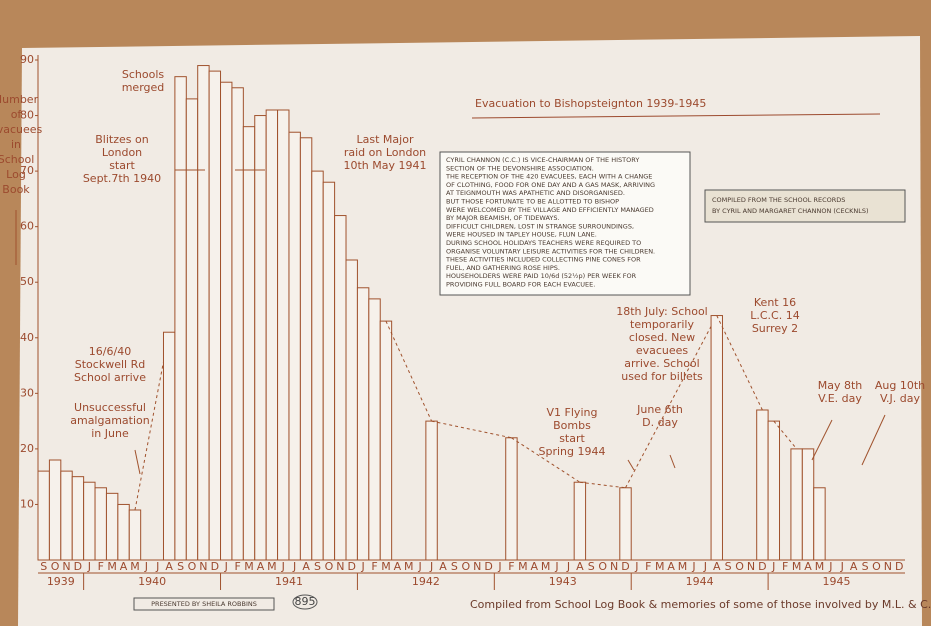 Image resolution: width=931 pixels, height=626 pixels. Describe the element at coordinates (289, 581) in the screenshot. I see `year-label: 1941` at that location.